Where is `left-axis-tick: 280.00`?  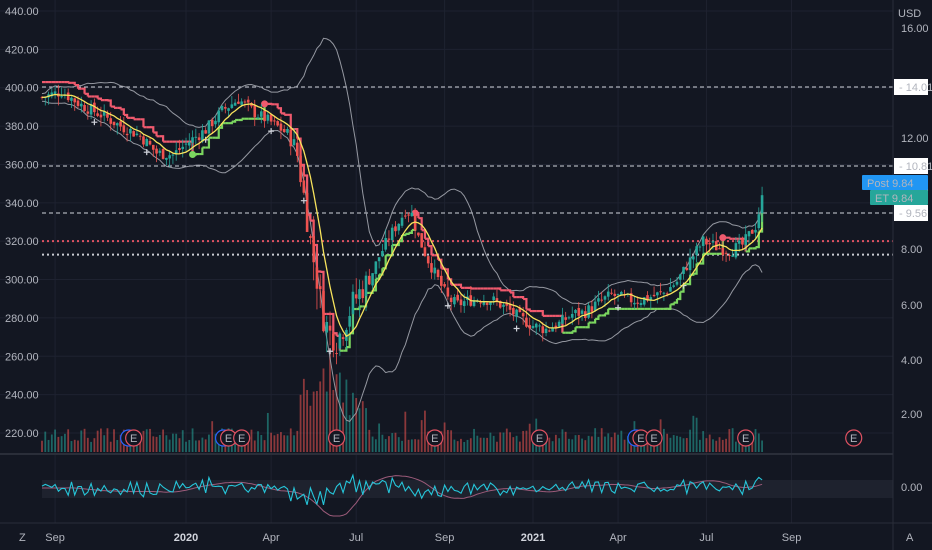 left-axis-tick: 280.00 is located at coordinates (22, 319).